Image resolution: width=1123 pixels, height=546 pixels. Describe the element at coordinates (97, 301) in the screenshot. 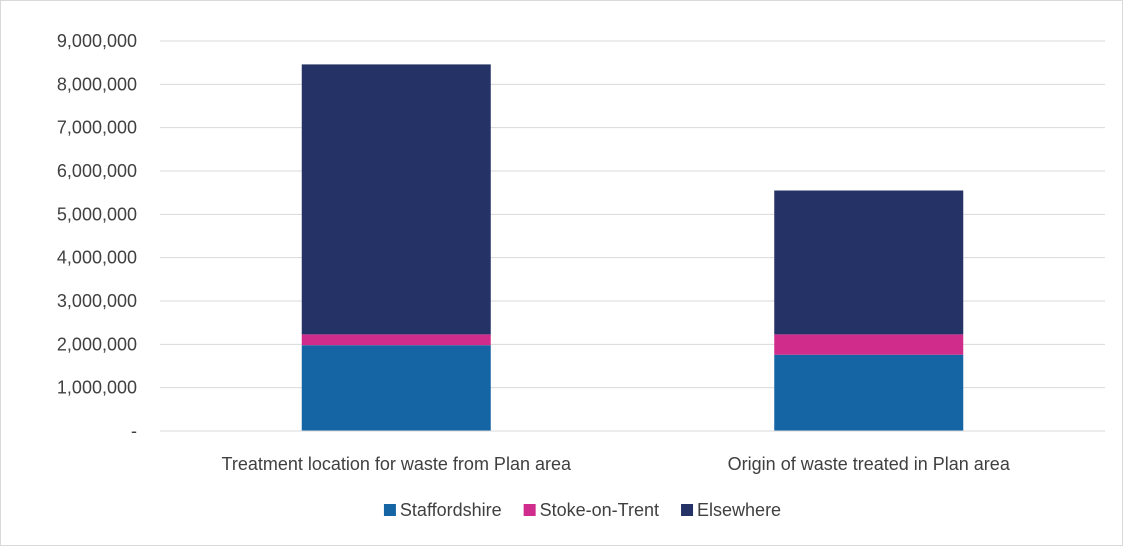

I see `y-tick-label: 3,000,000` at that location.